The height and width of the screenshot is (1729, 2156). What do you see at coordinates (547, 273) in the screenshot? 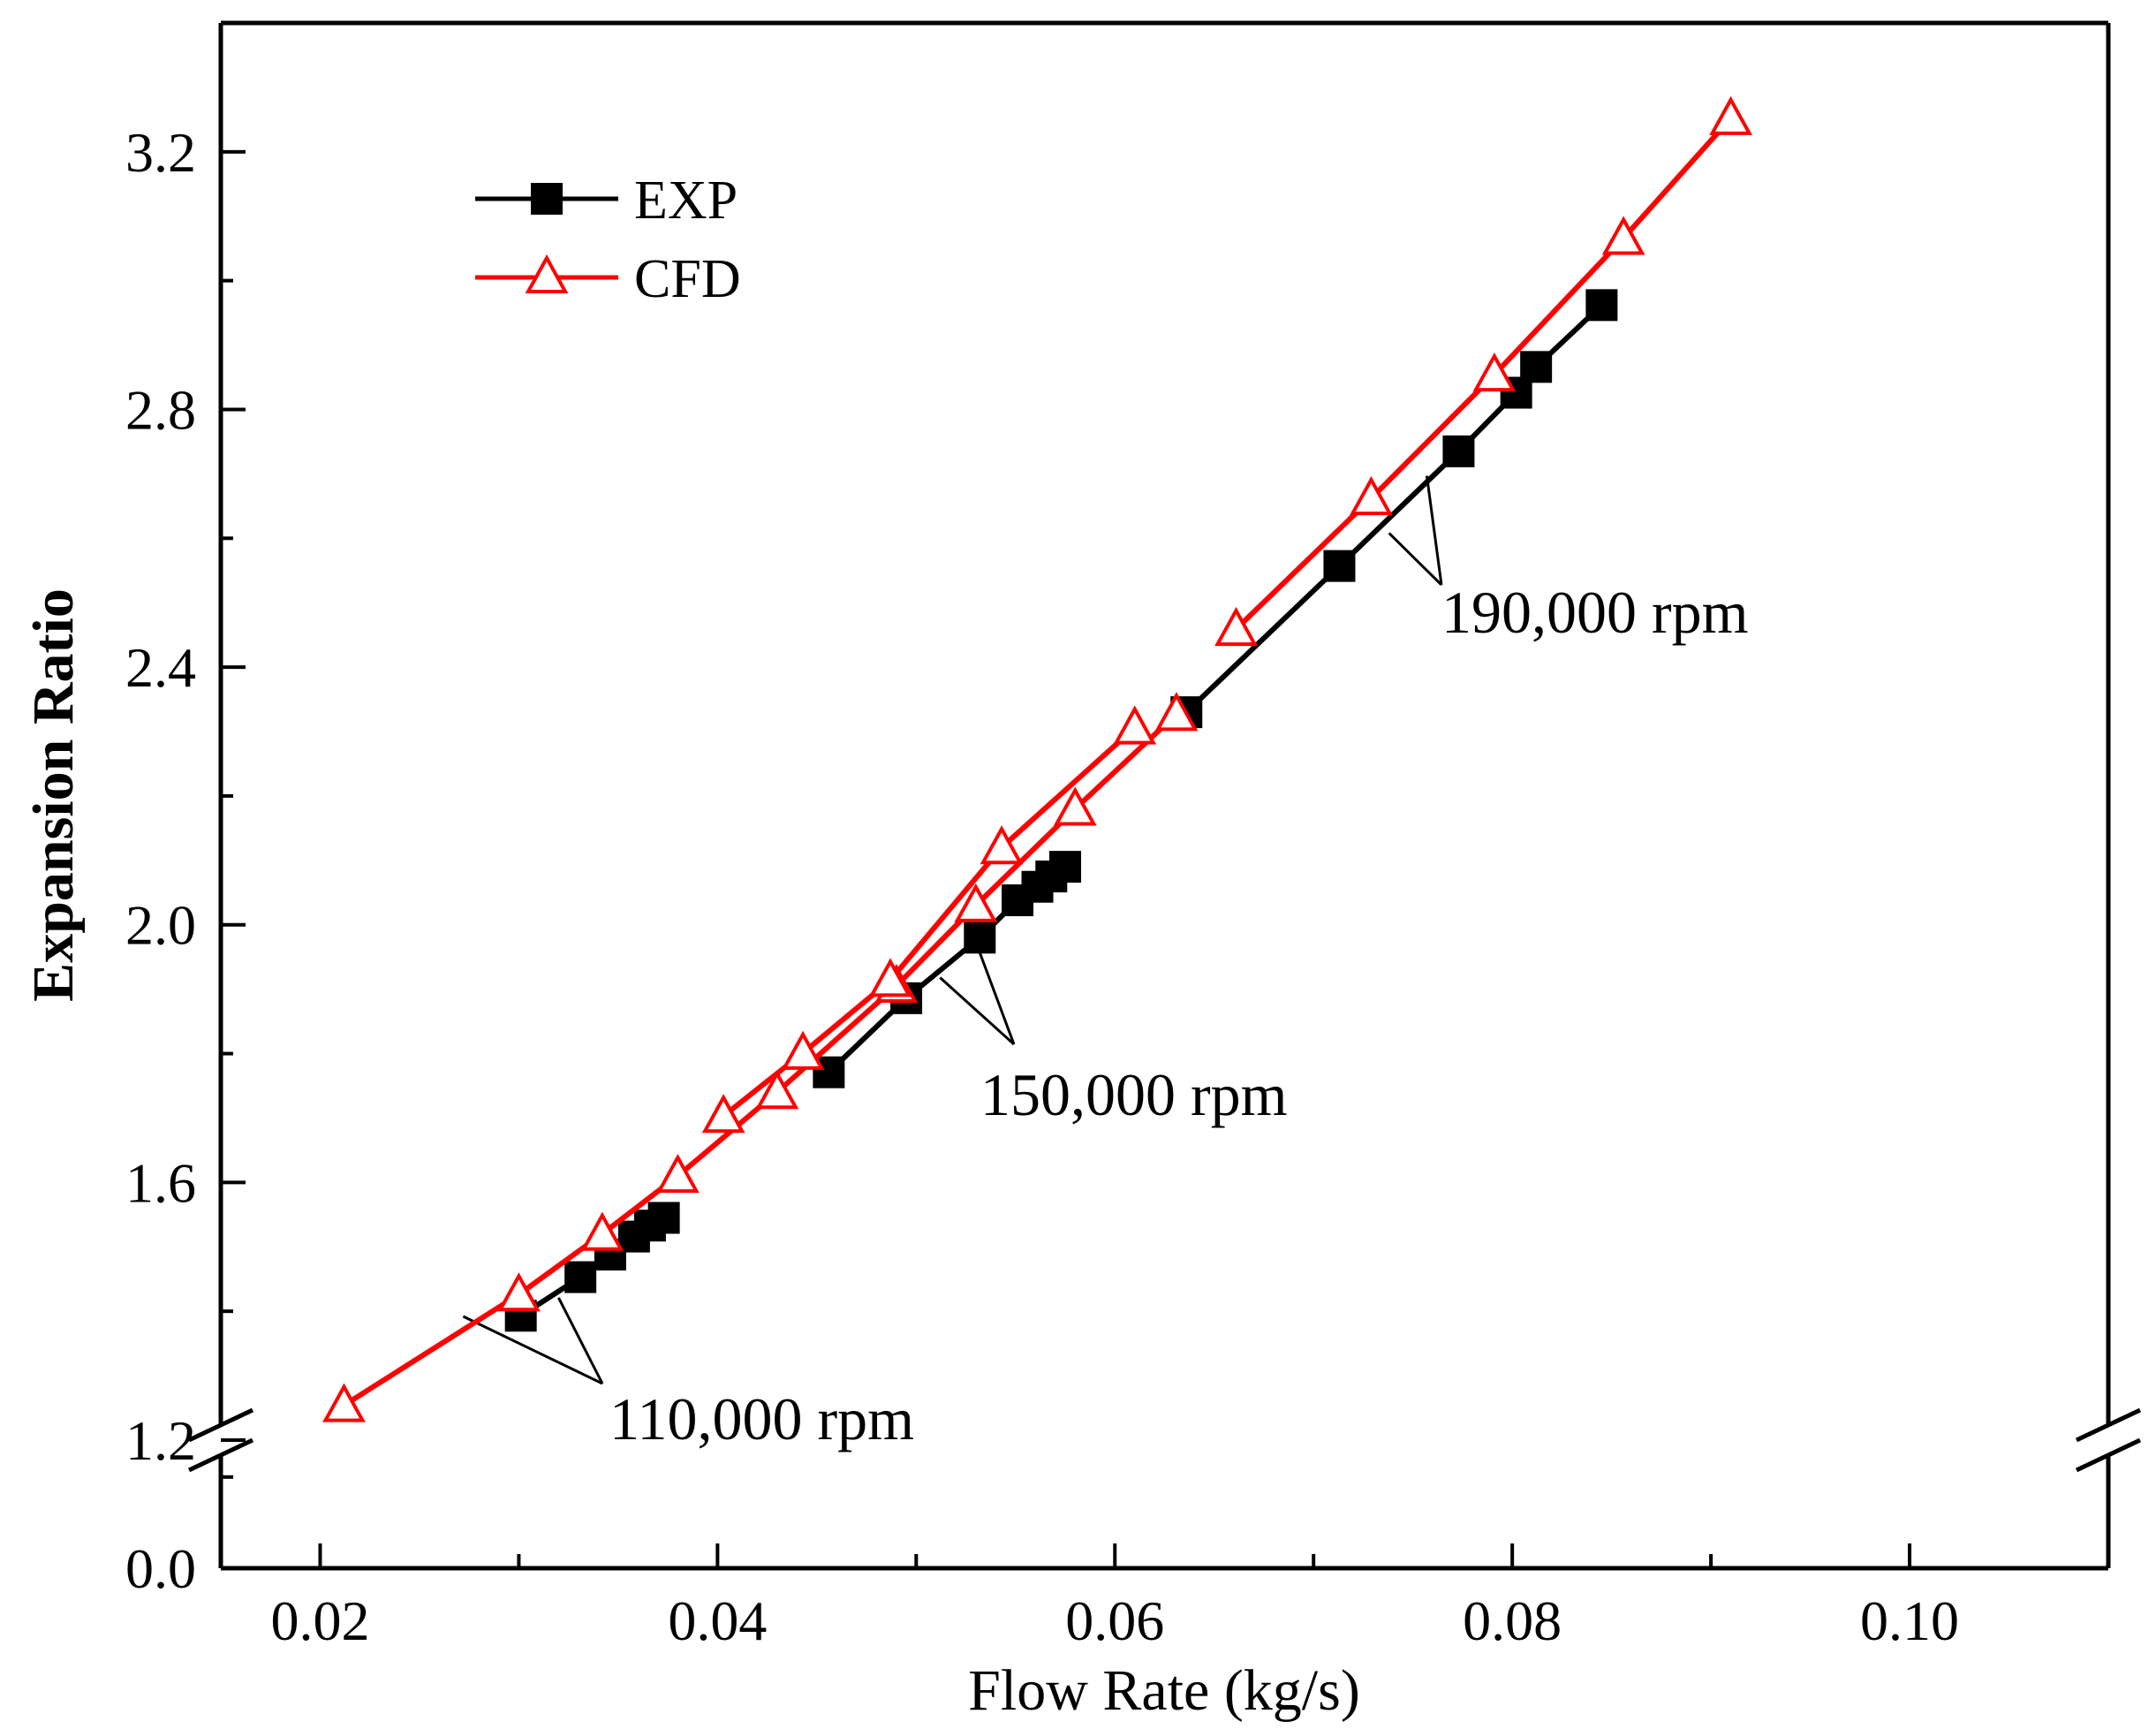
I see `legend-cfd-marker` at bounding box center [547, 273].